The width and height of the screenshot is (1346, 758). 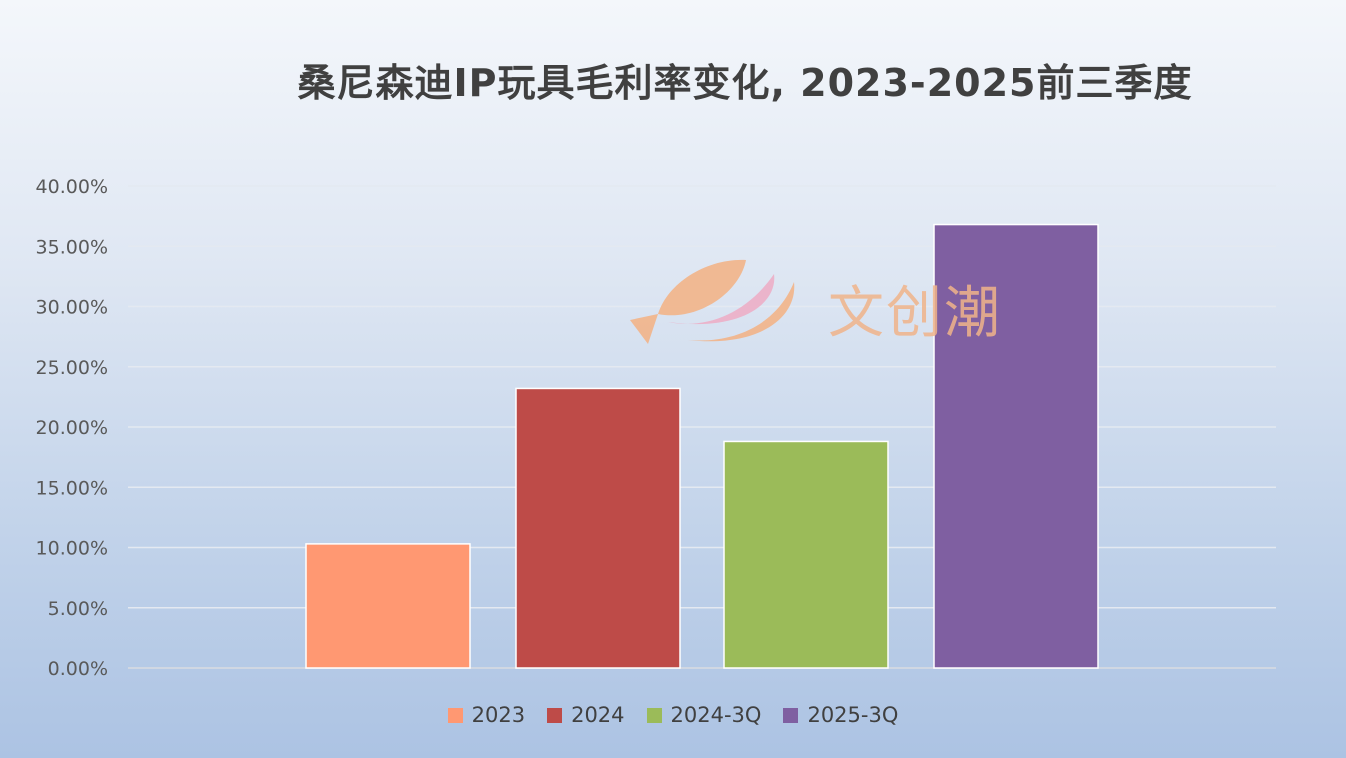 I want to click on legend-item: 2024, so click(x=586, y=715).